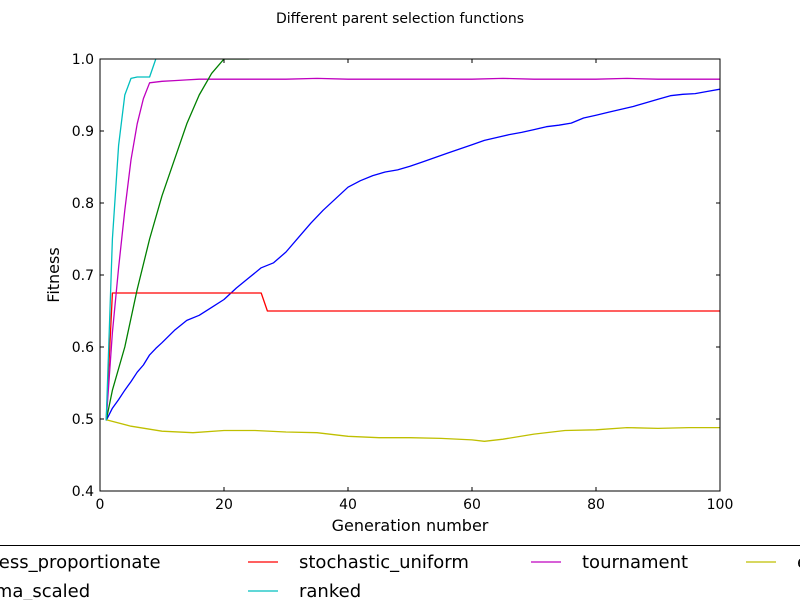  Describe the element at coordinates (131, 240) in the screenshot. I see `series-line-ranked` at that location.